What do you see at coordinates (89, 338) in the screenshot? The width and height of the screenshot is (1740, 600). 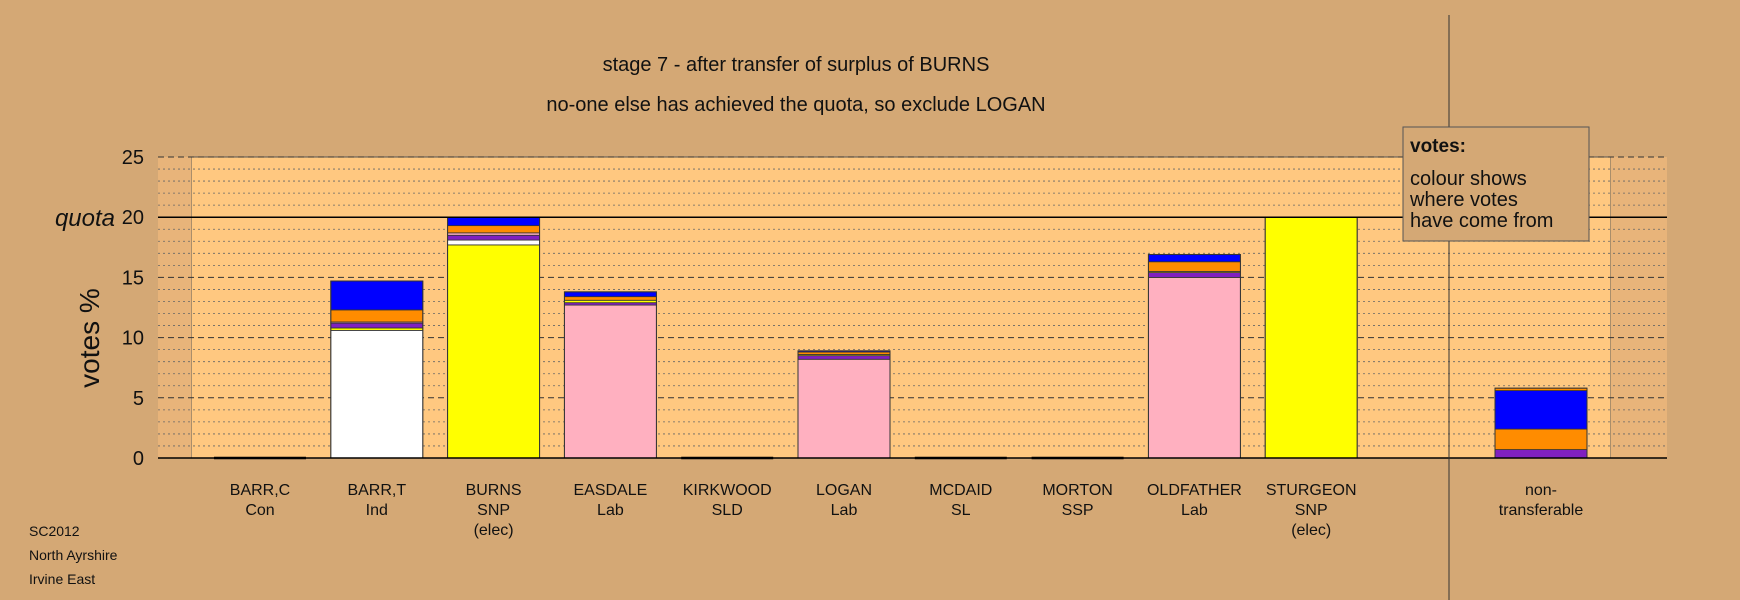 I see `y-axis-label: votes %` at bounding box center [89, 338].